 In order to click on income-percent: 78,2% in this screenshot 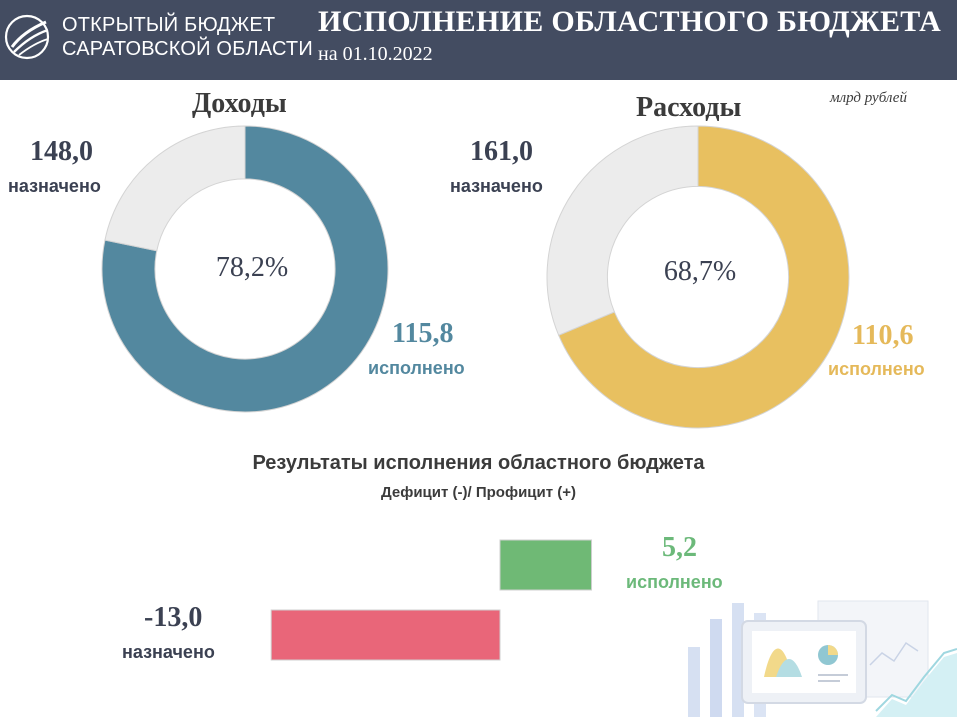, I will do `click(252, 267)`.